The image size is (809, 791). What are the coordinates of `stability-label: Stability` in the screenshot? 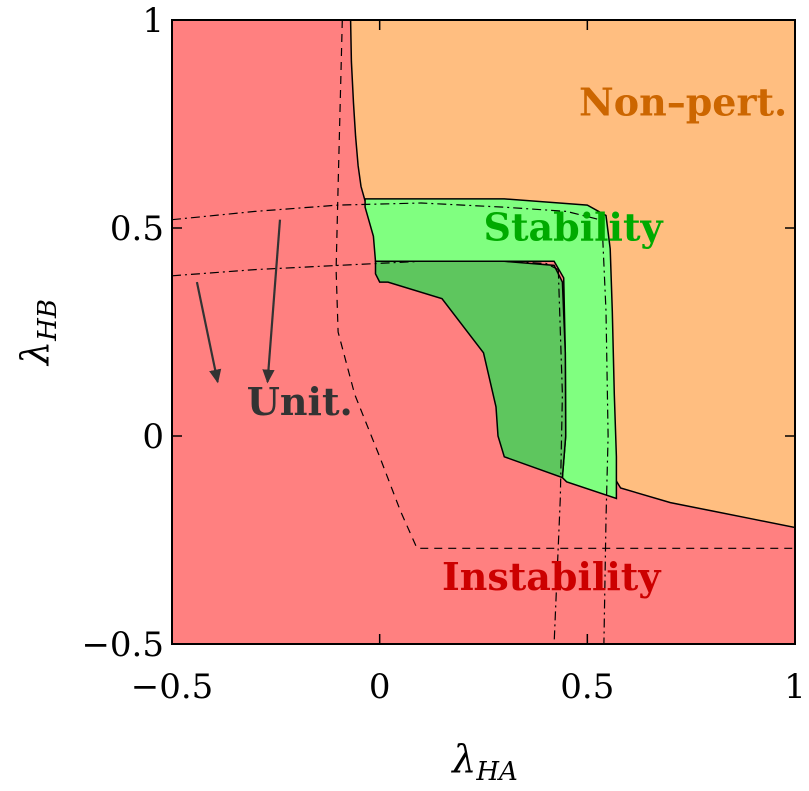 It's located at (574, 226).